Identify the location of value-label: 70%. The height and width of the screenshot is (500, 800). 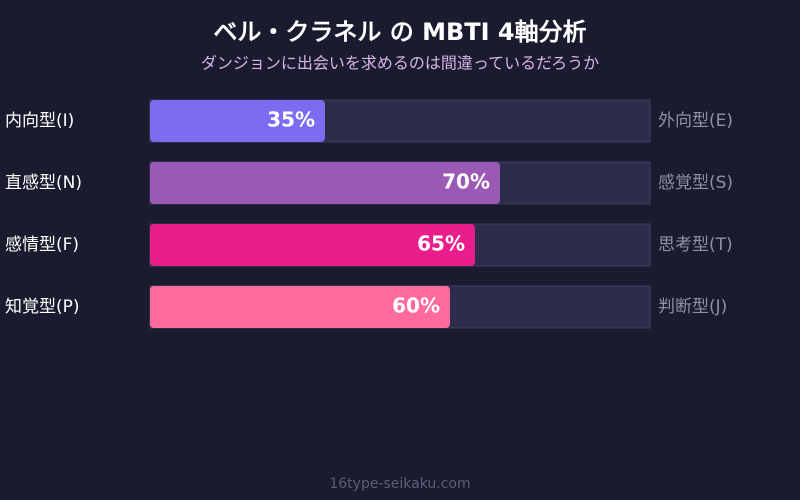
(466, 182).